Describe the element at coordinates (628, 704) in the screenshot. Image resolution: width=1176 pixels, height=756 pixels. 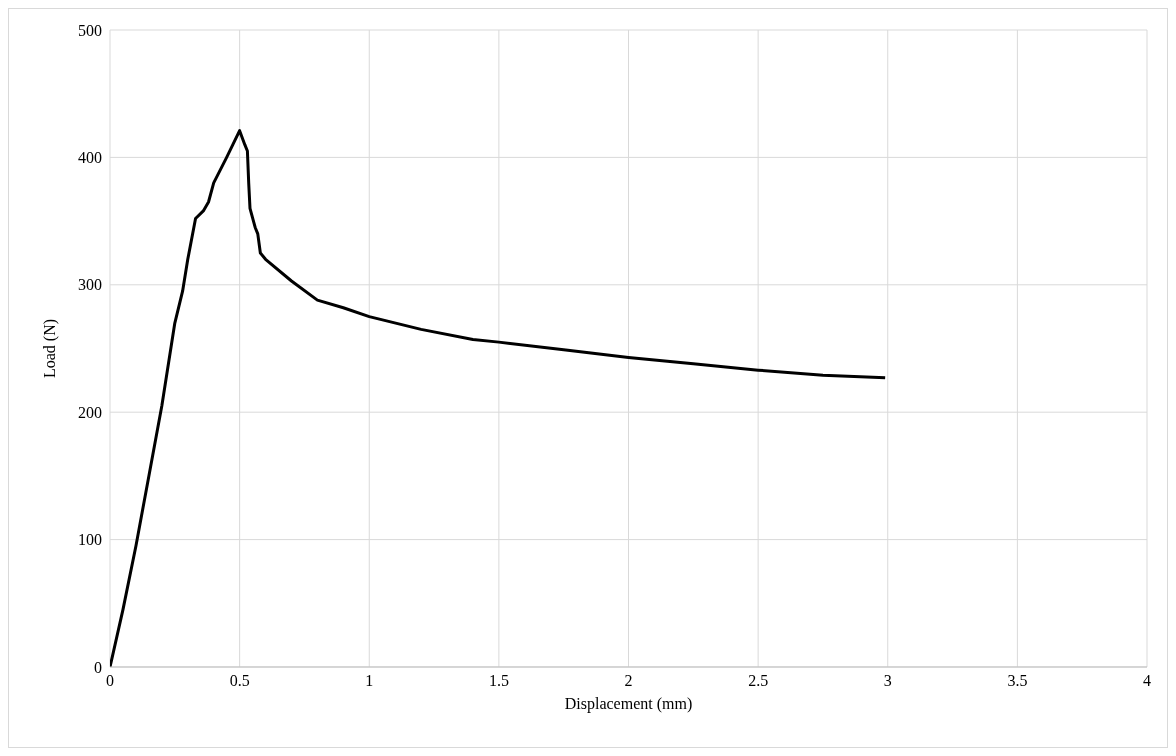
I see `x-axis-title: Displacement (mm)` at that location.